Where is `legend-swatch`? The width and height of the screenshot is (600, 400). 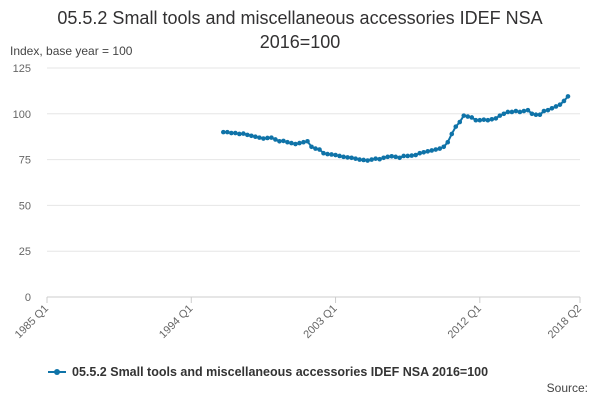 legend-swatch is located at coordinates (57, 372).